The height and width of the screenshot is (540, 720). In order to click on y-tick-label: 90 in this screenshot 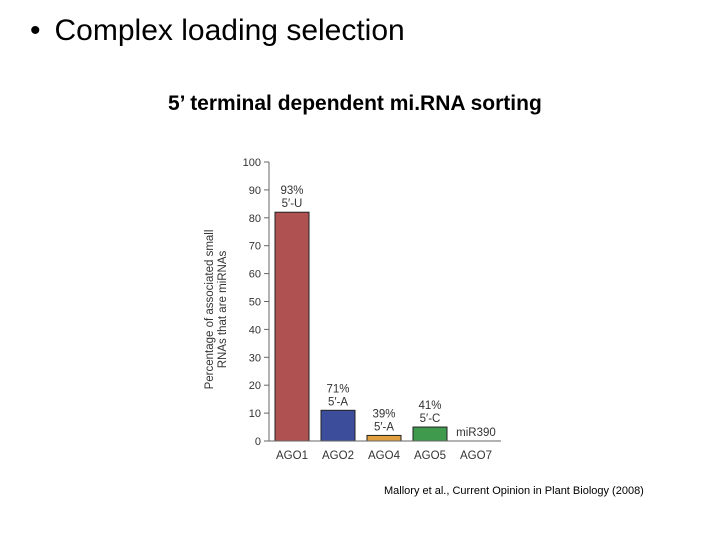, I will do `click(255, 191)`.